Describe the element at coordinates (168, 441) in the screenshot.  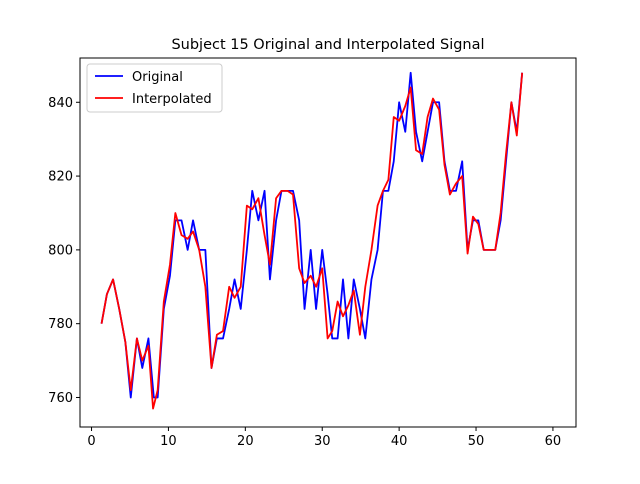
I see `x-tick-label: 10` at that location.